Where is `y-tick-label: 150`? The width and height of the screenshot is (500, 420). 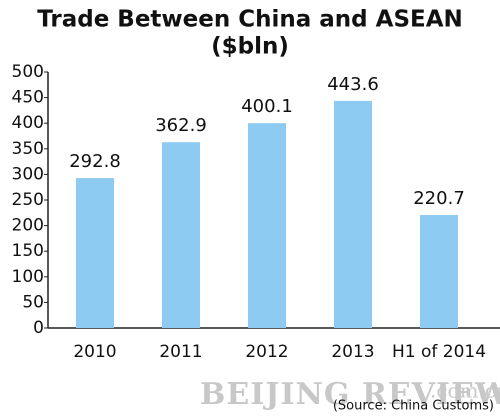 y-tick-label: 150 is located at coordinates (28, 251).